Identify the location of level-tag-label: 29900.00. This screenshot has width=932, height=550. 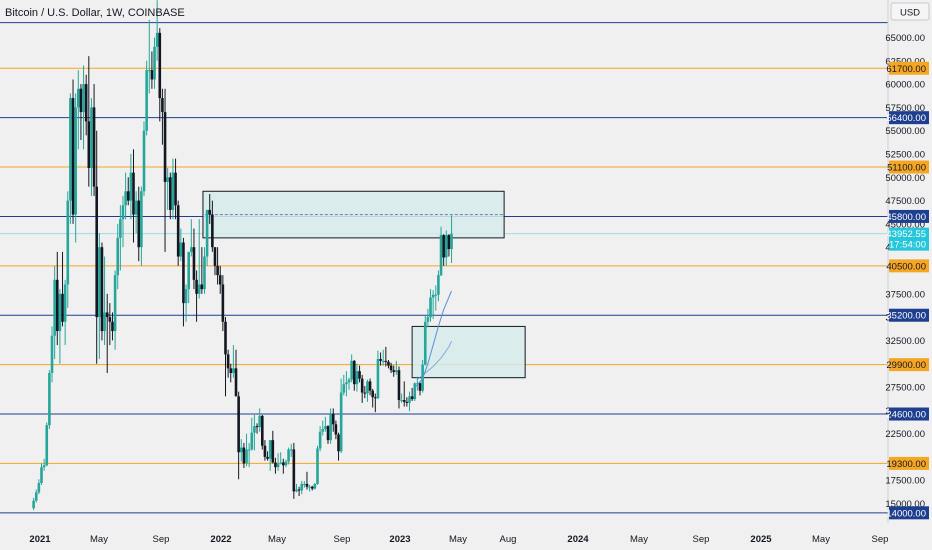
(906, 365).